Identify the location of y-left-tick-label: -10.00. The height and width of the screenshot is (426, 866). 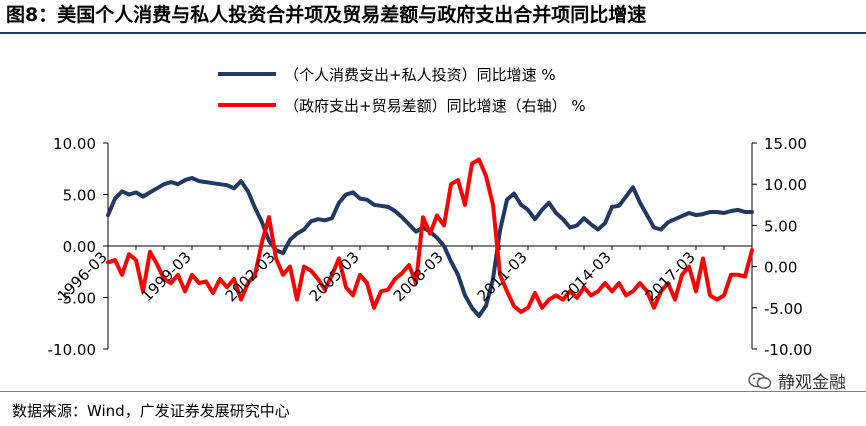
(72, 350).